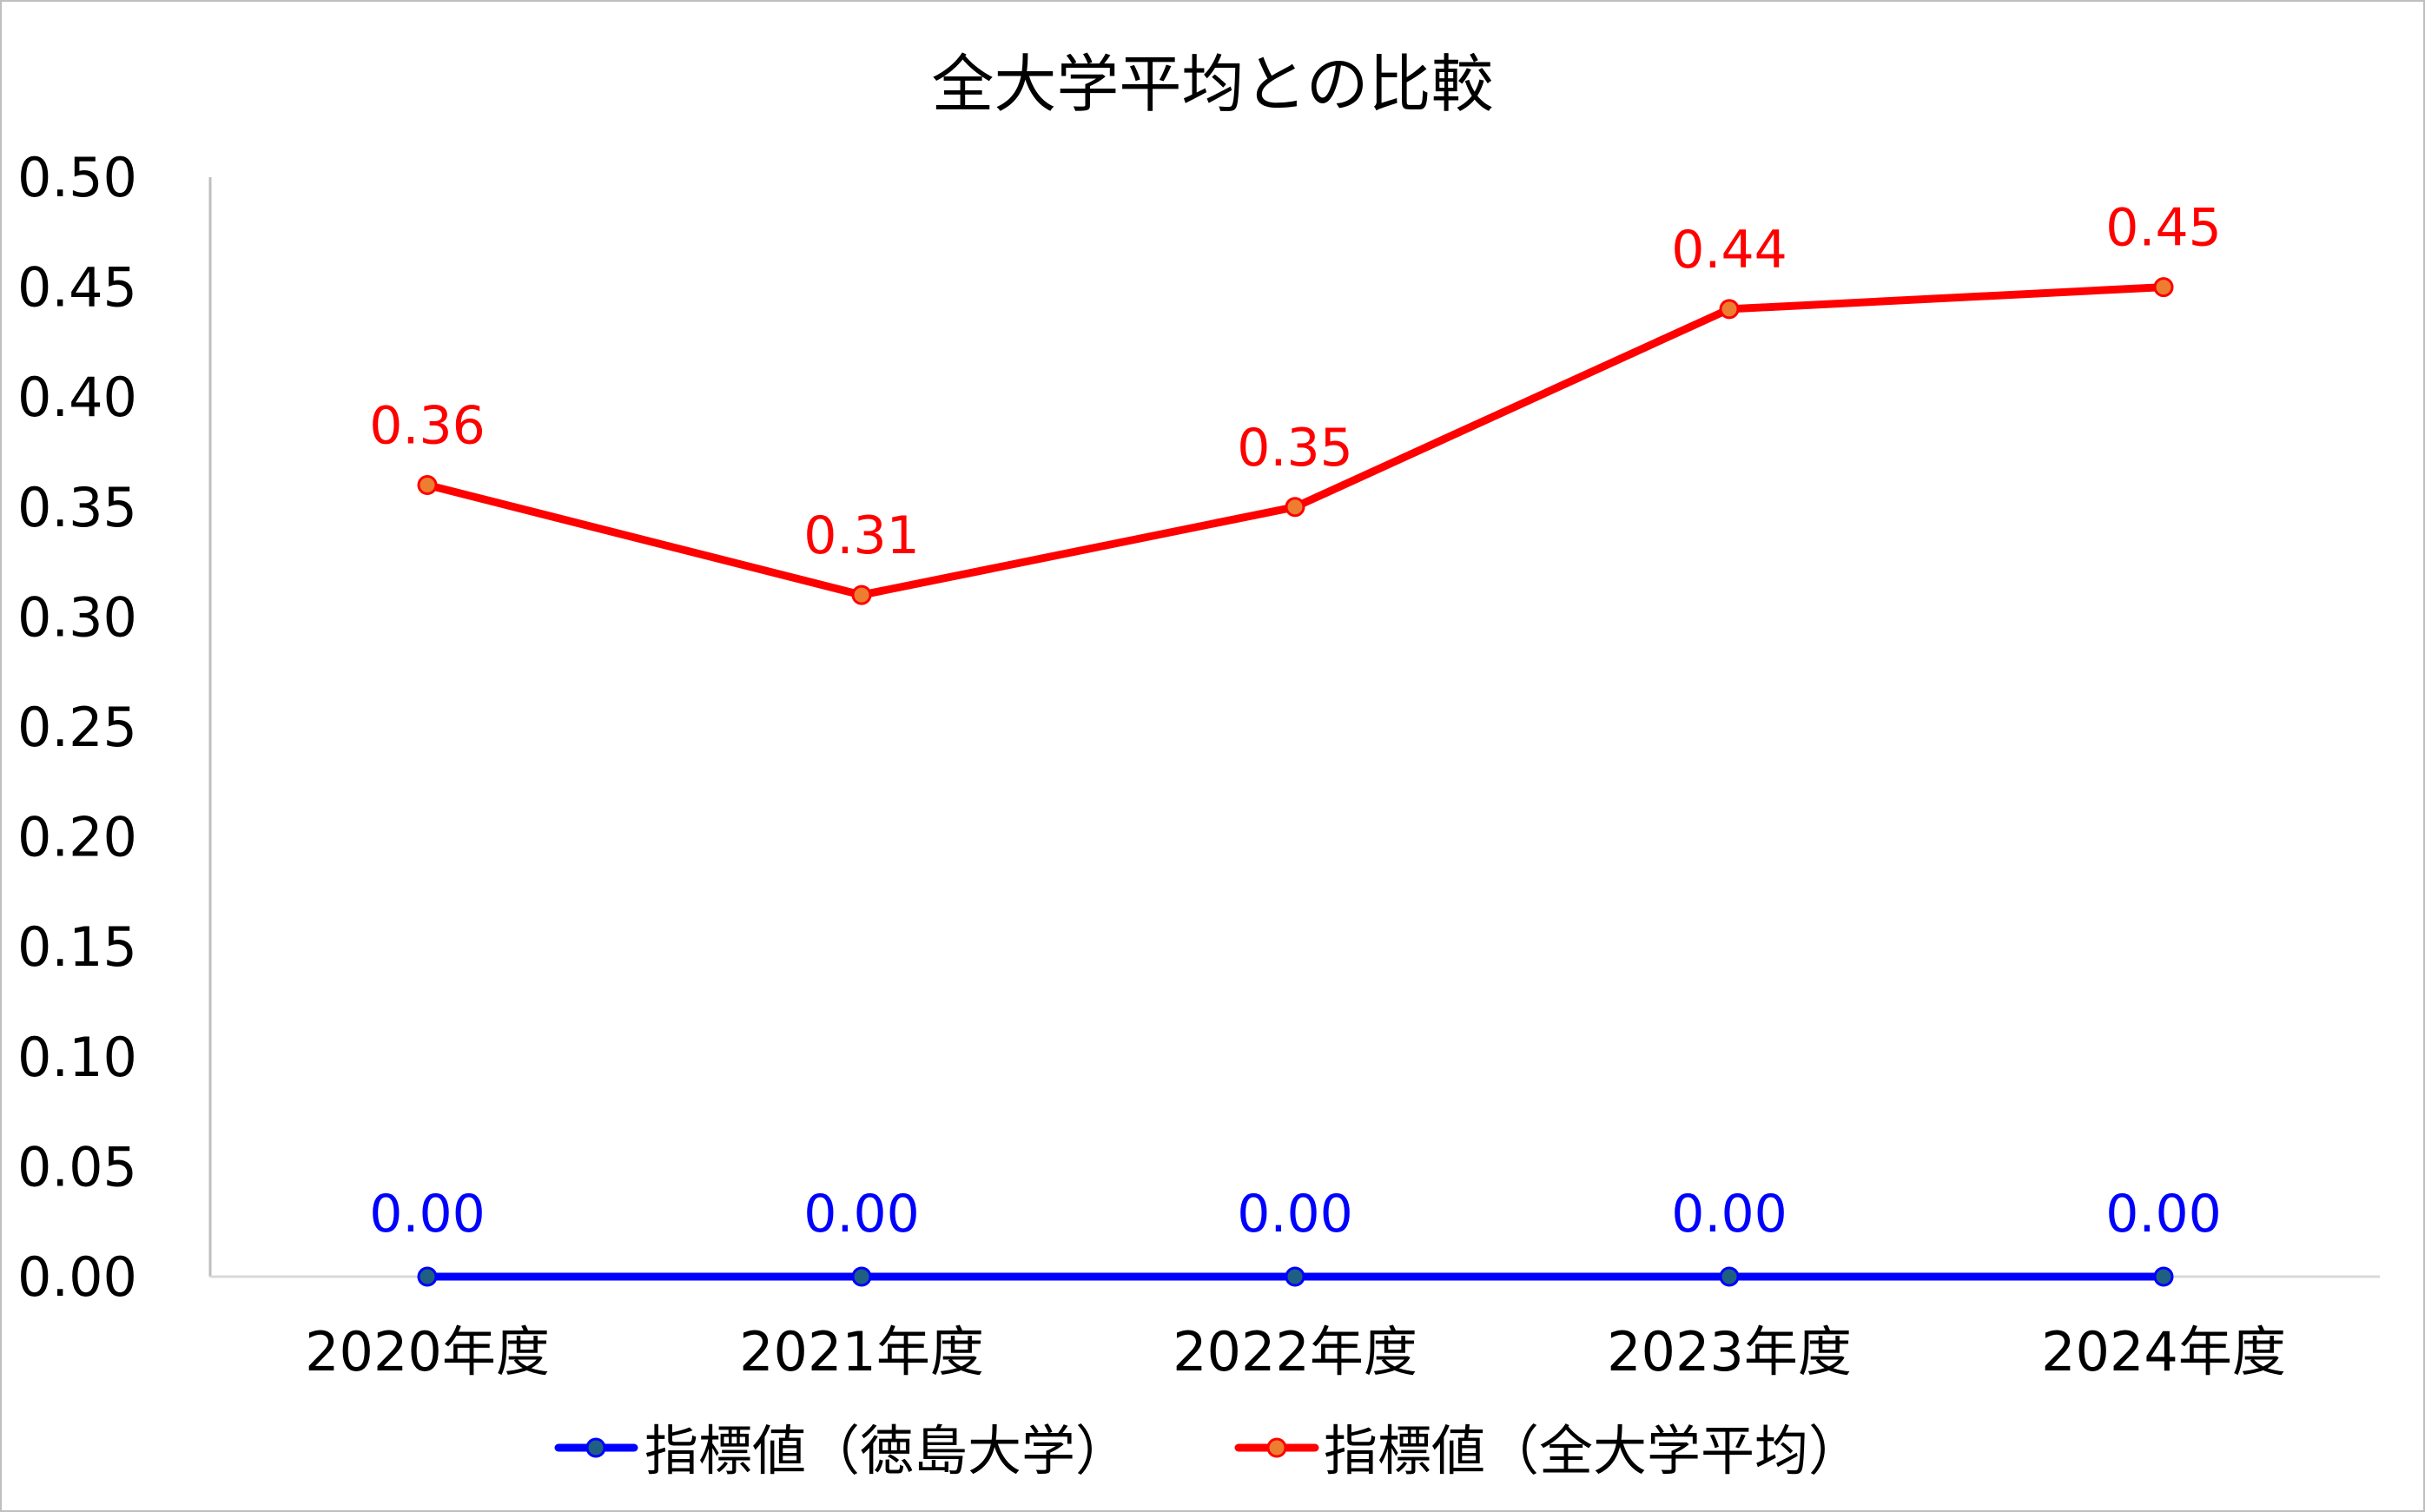 This screenshot has height=1512, width=2425. Describe the element at coordinates (427, 1352) in the screenshot. I see `x-tick-label: 2020年度` at that location.